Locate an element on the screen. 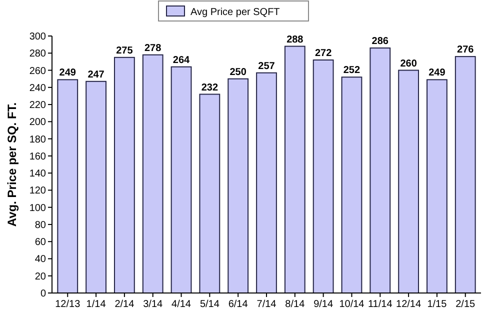 The image size is (487, 336). y-tick-label: 140 is located at coordinates (37, 174).